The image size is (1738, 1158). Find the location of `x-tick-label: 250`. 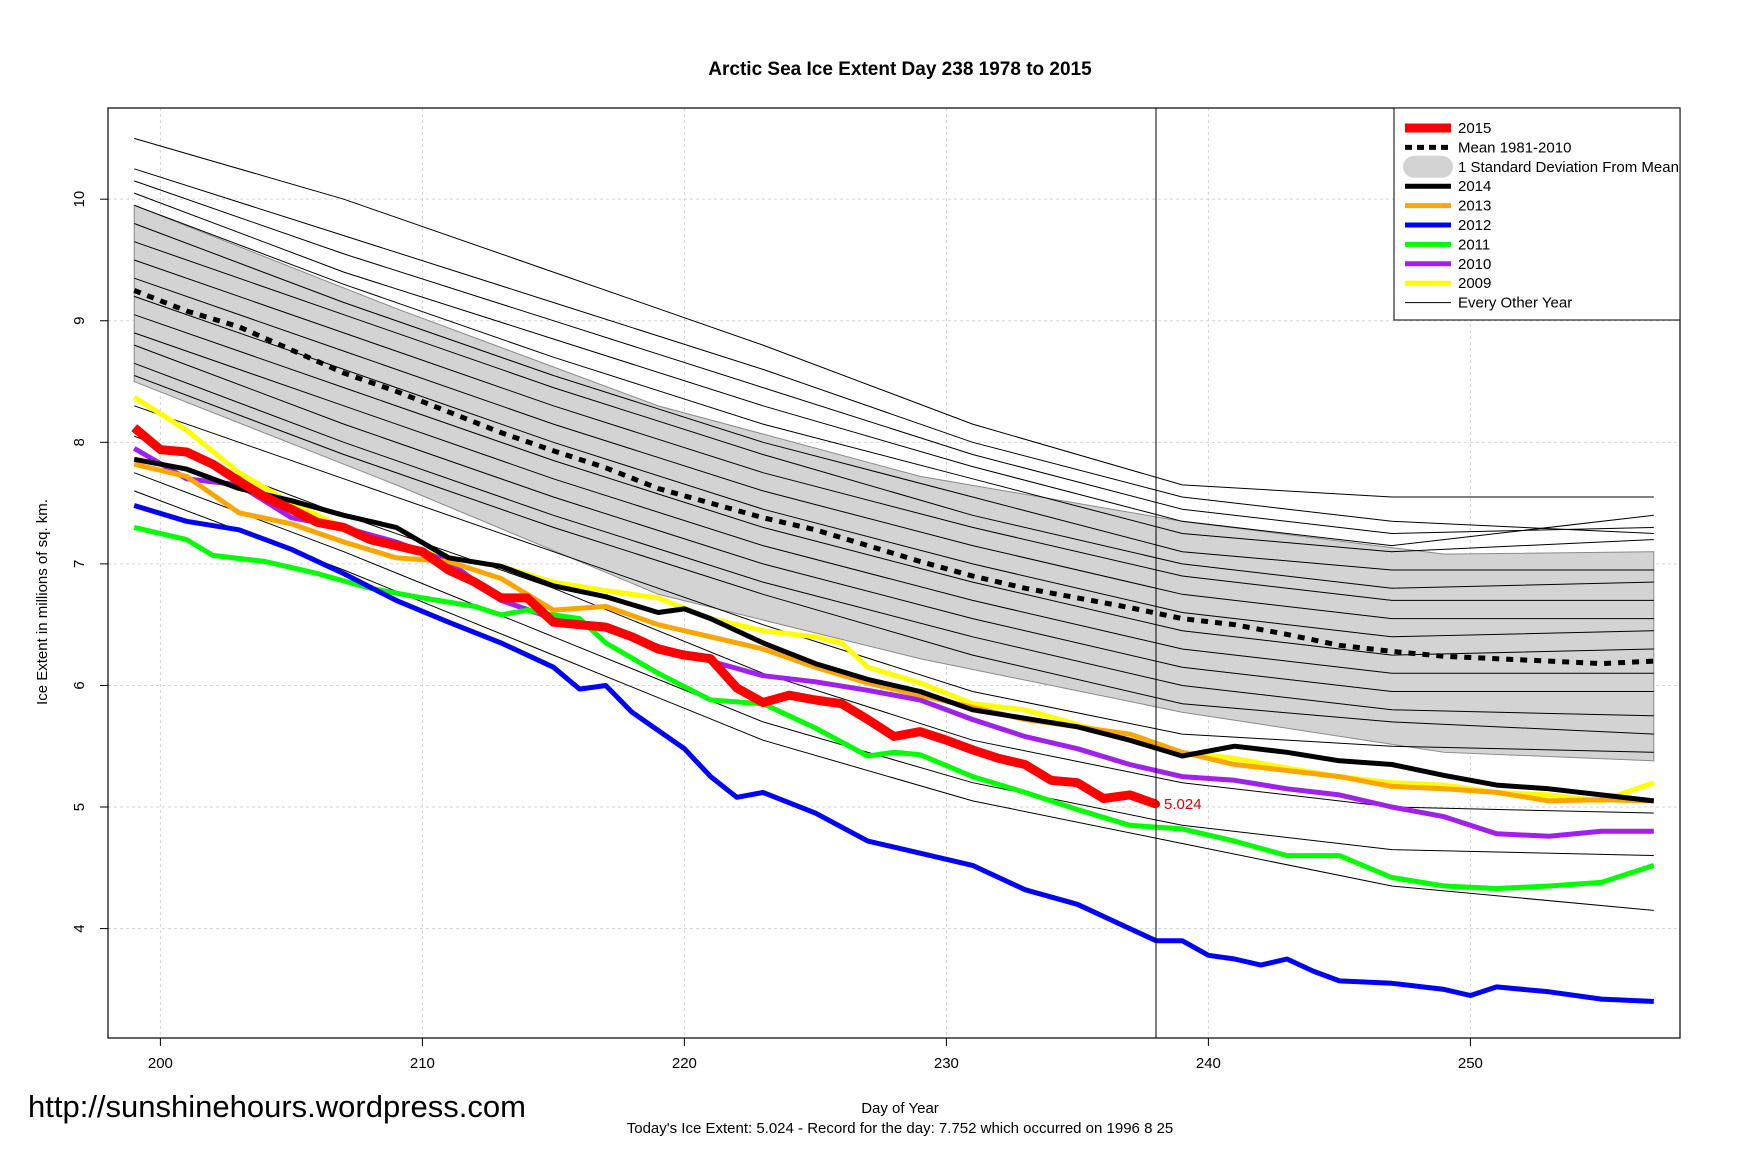

x-tick-label: 250 is located at coordinates (1470, 1063).